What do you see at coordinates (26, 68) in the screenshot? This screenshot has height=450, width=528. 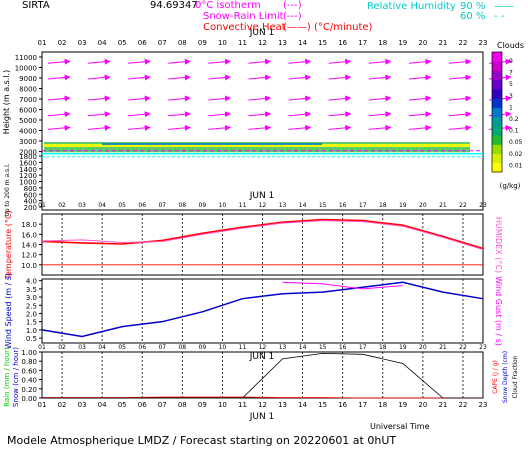 I see `cloud-ytick-label: 10000` at bounding box center [26, 68].